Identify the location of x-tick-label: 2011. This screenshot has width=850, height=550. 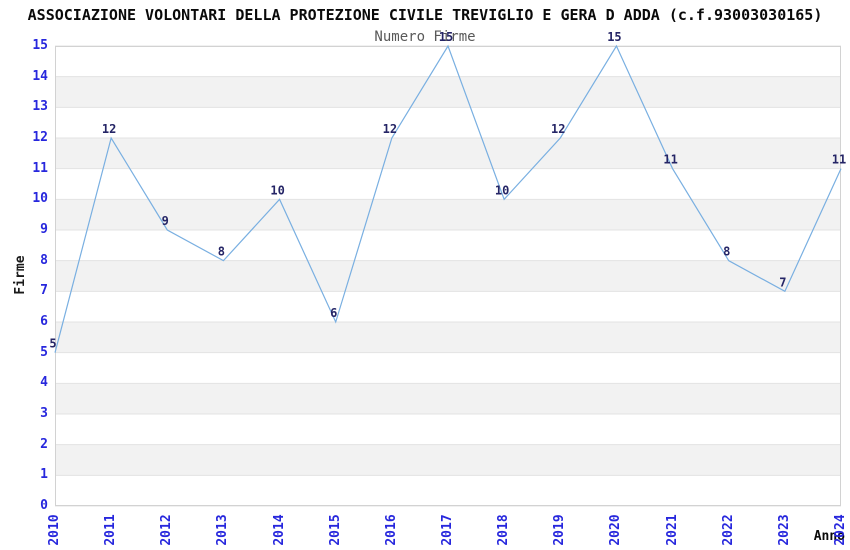
(111, 530).